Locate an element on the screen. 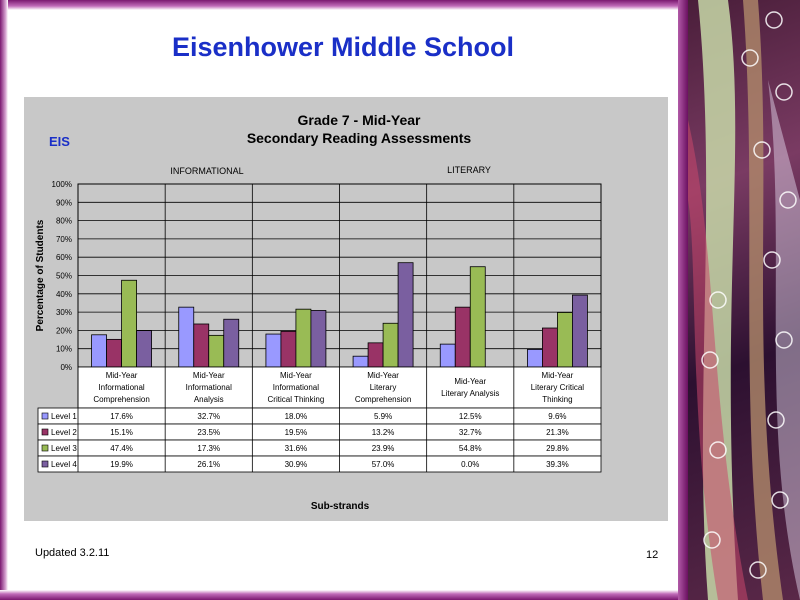 Image resolution: width=800 pixels, height=600 pixels. category-label: Literary Critical is located at coordinates (558, 387).